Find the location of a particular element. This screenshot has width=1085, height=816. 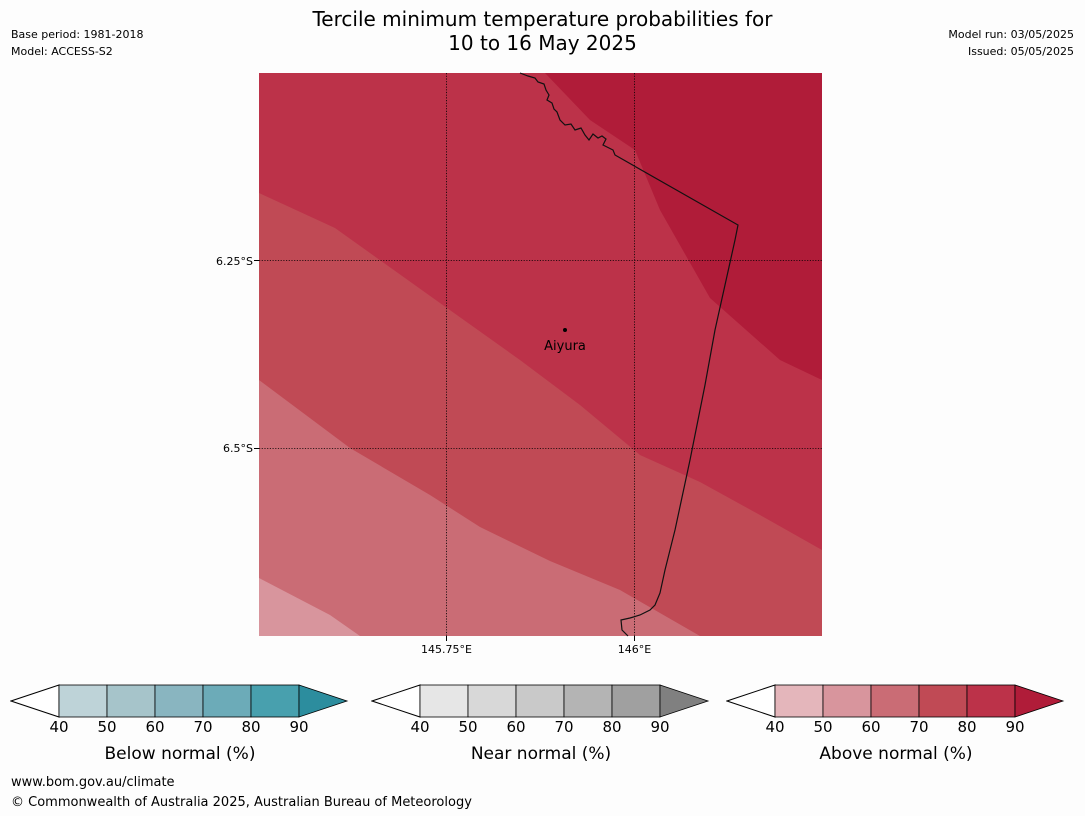

colorbar-below-label: Below normal (%) is located at coordinates (180, 754).